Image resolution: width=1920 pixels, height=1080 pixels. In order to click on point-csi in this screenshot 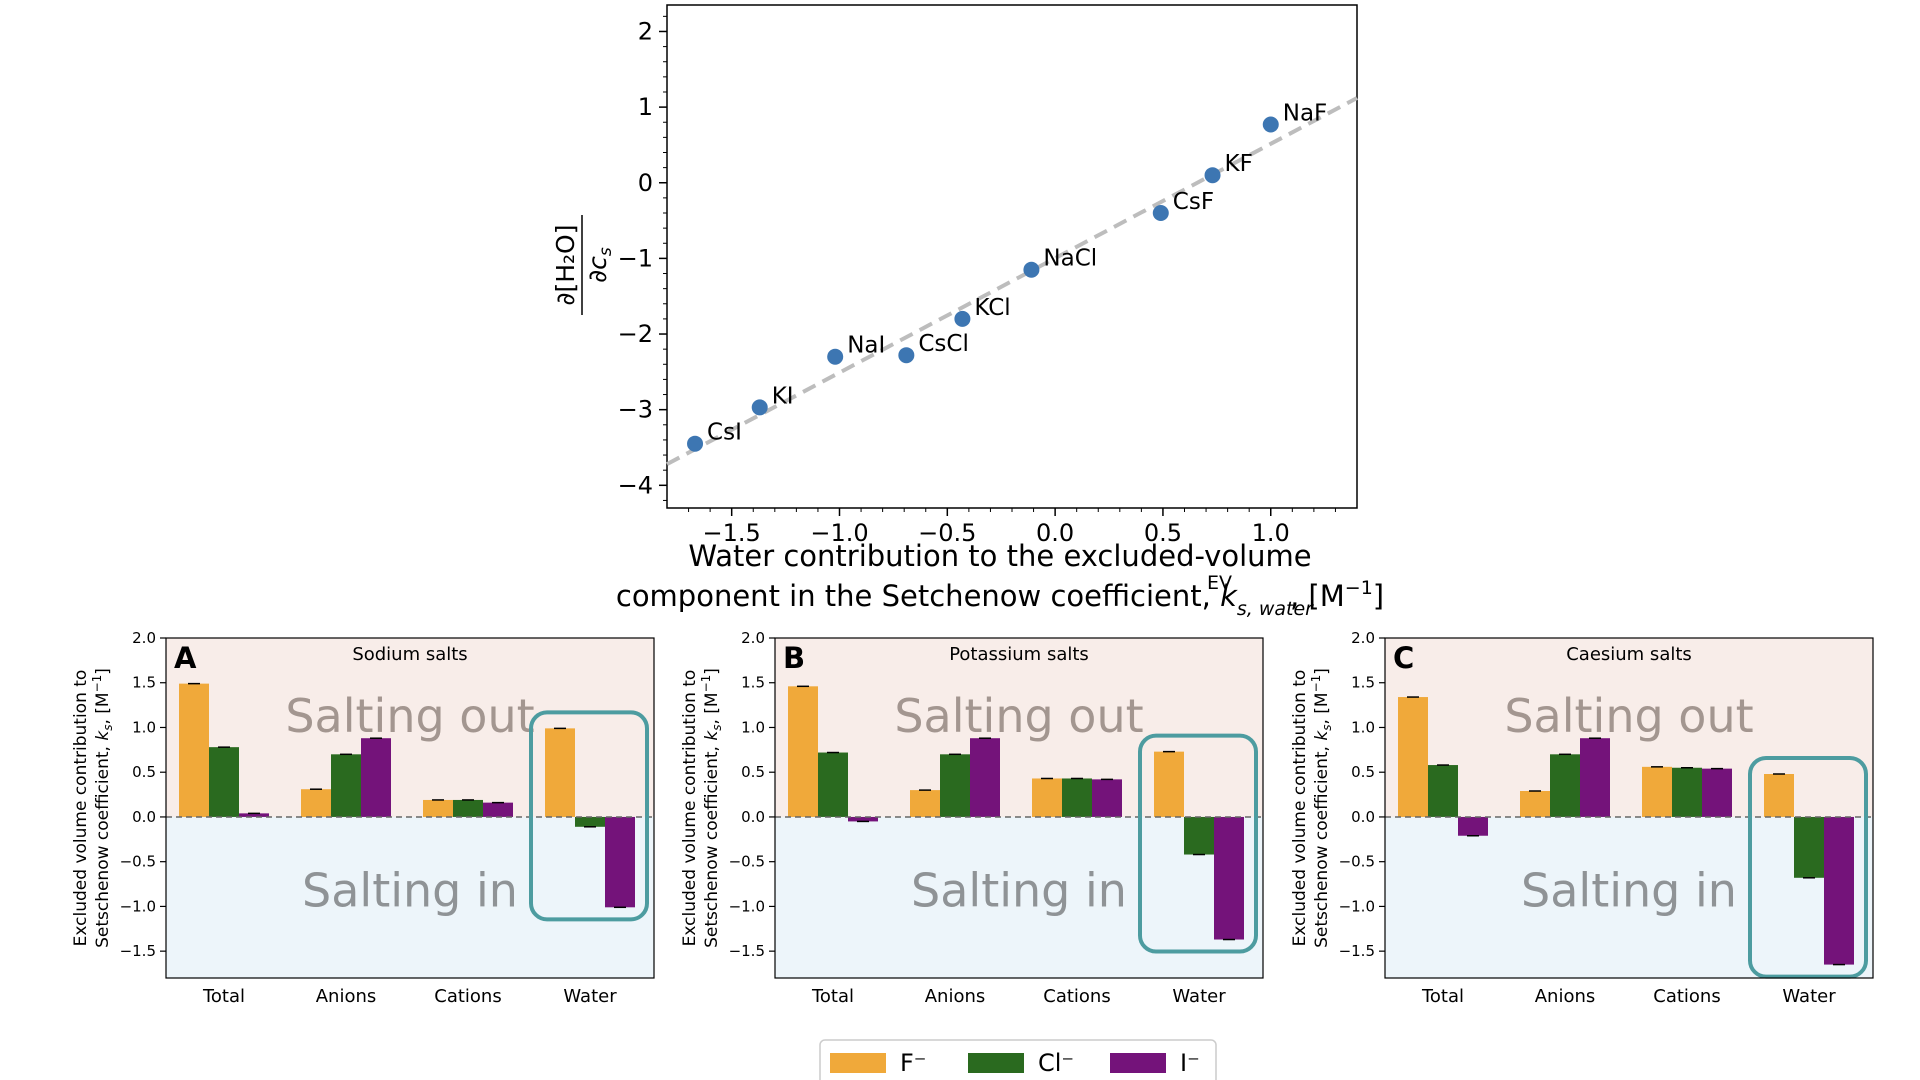, I will do `click(695, 443)`.